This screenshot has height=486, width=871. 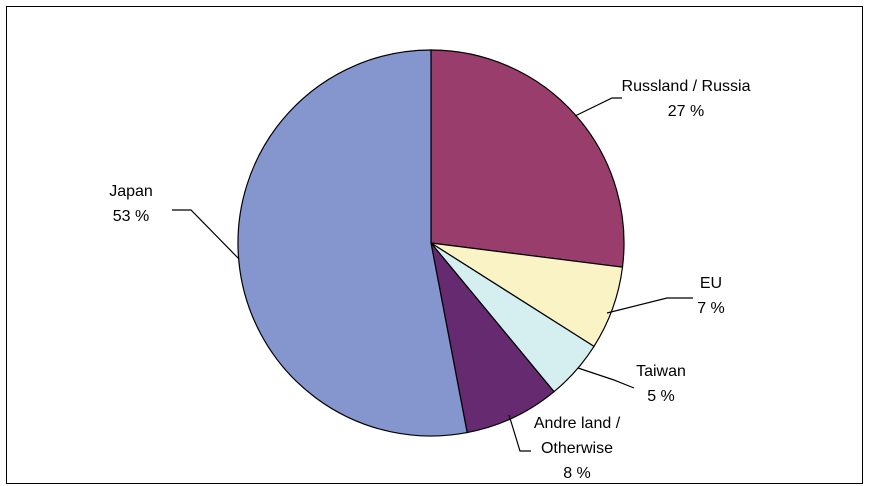 I want to click on slice-value-label-1: 7 %, so click(x=711, y=308).